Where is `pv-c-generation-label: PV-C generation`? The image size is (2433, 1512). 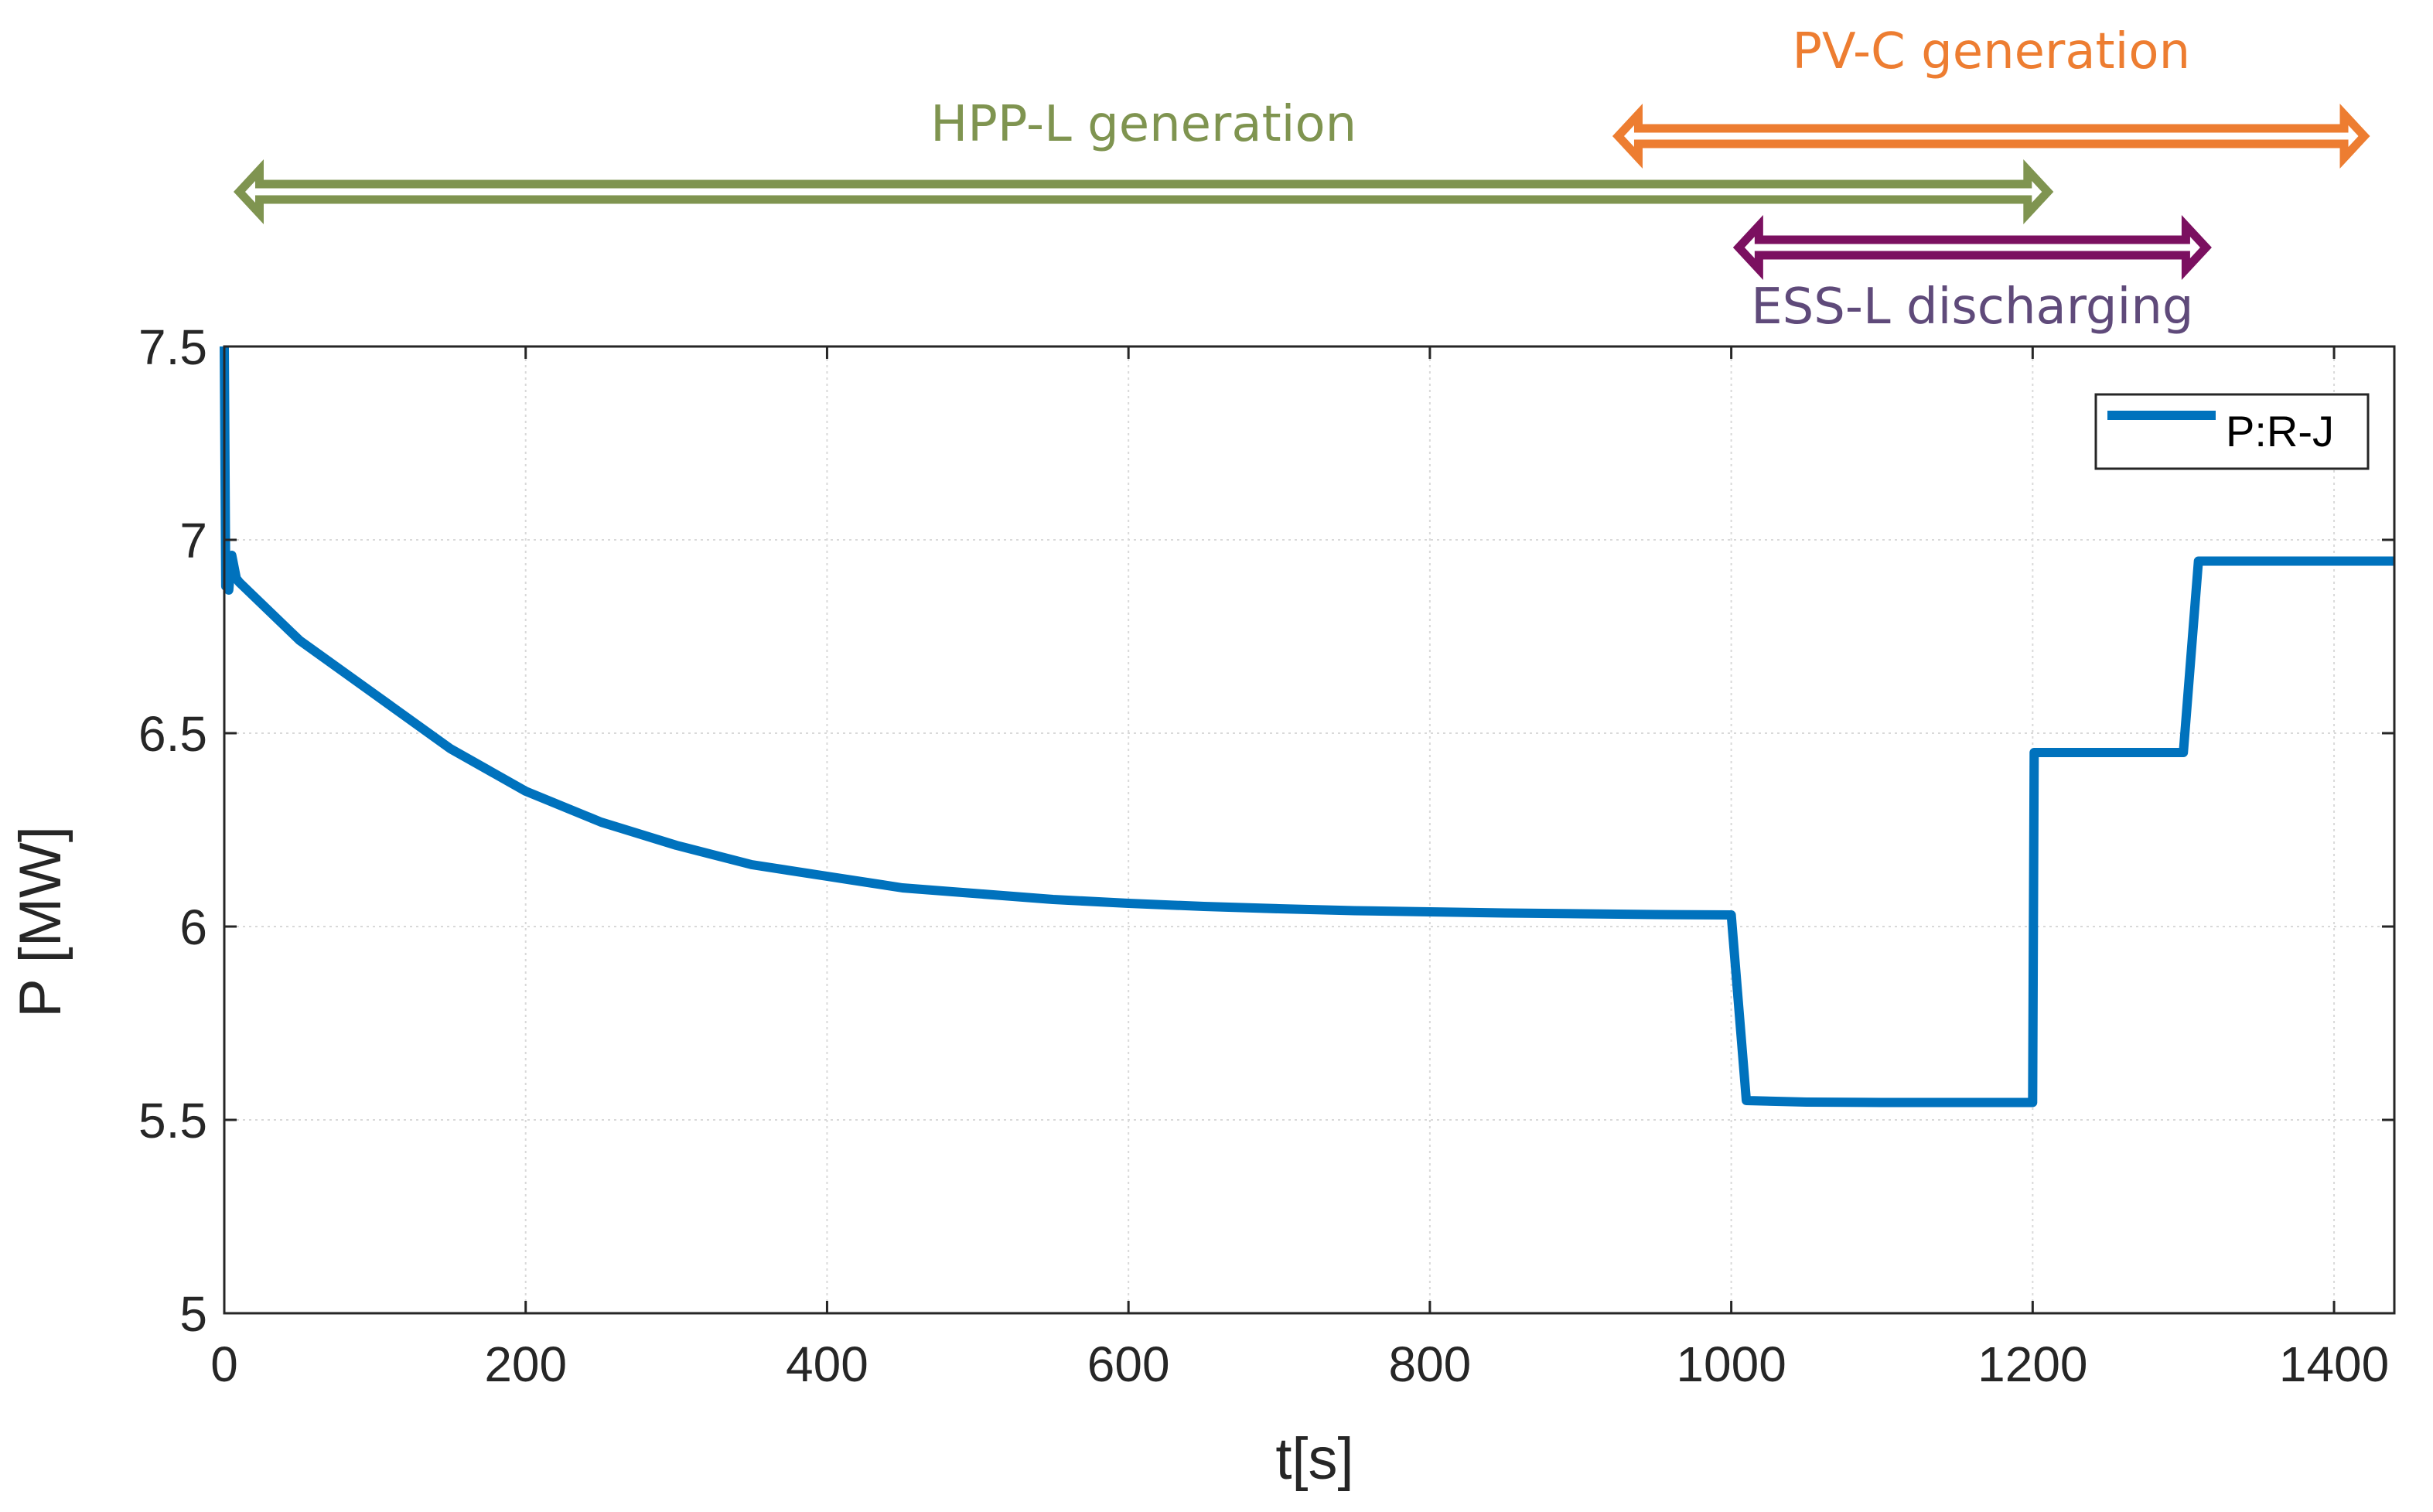 pv-c-generation-label: PV-C generation is located at coordinates (1991, 51).